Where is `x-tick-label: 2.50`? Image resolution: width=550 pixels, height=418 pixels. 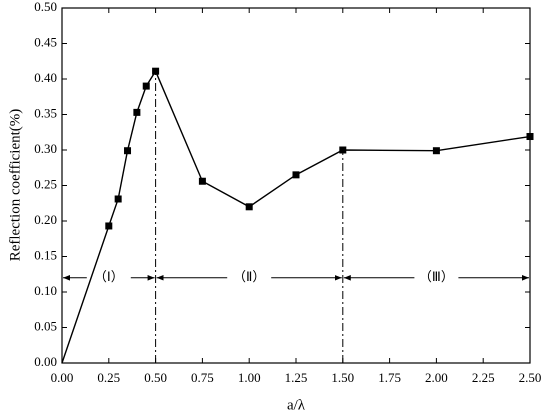 x-tick-label: 2.50 is located at coordinates (530, 377).